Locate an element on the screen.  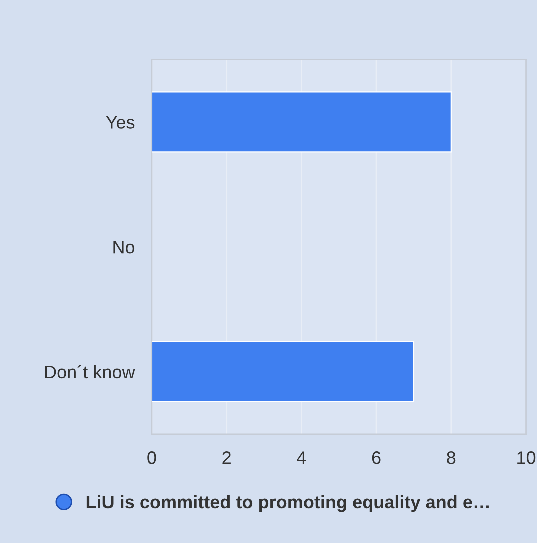
x-tick-label: 4 is located at coordinates (301, 458).